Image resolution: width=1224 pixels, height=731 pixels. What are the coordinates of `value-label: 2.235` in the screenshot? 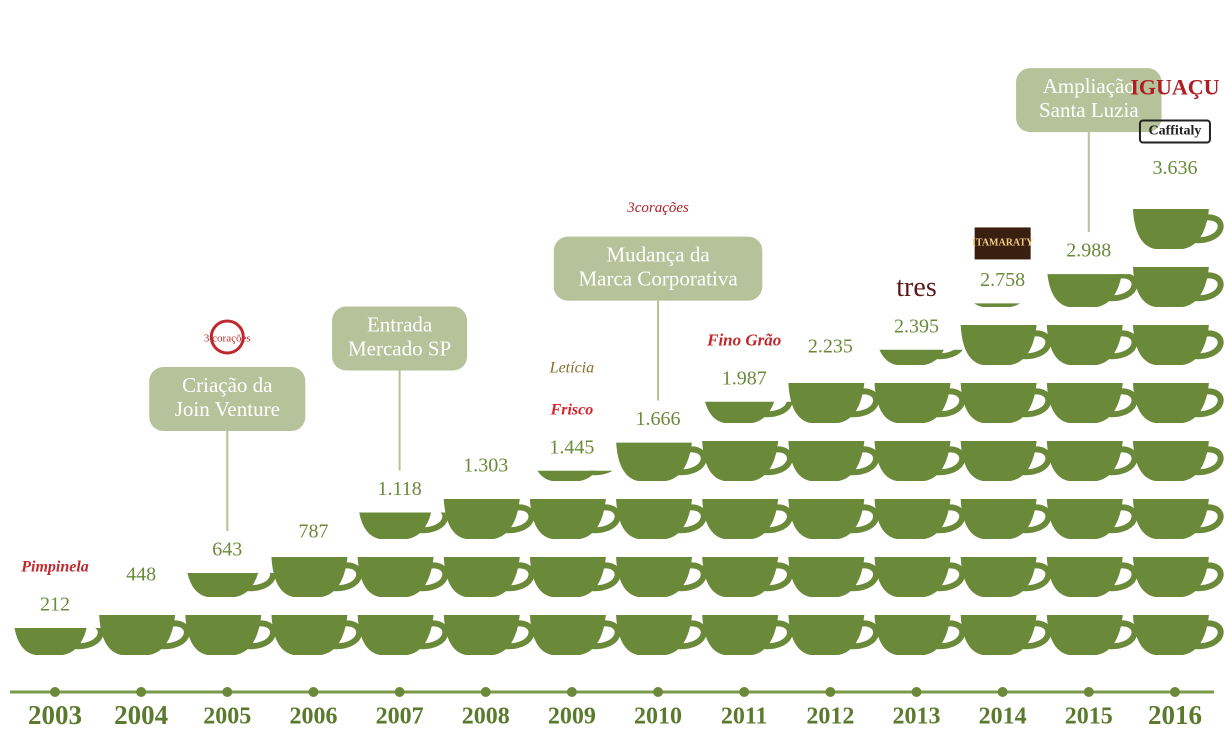 It's located at (830, 347).